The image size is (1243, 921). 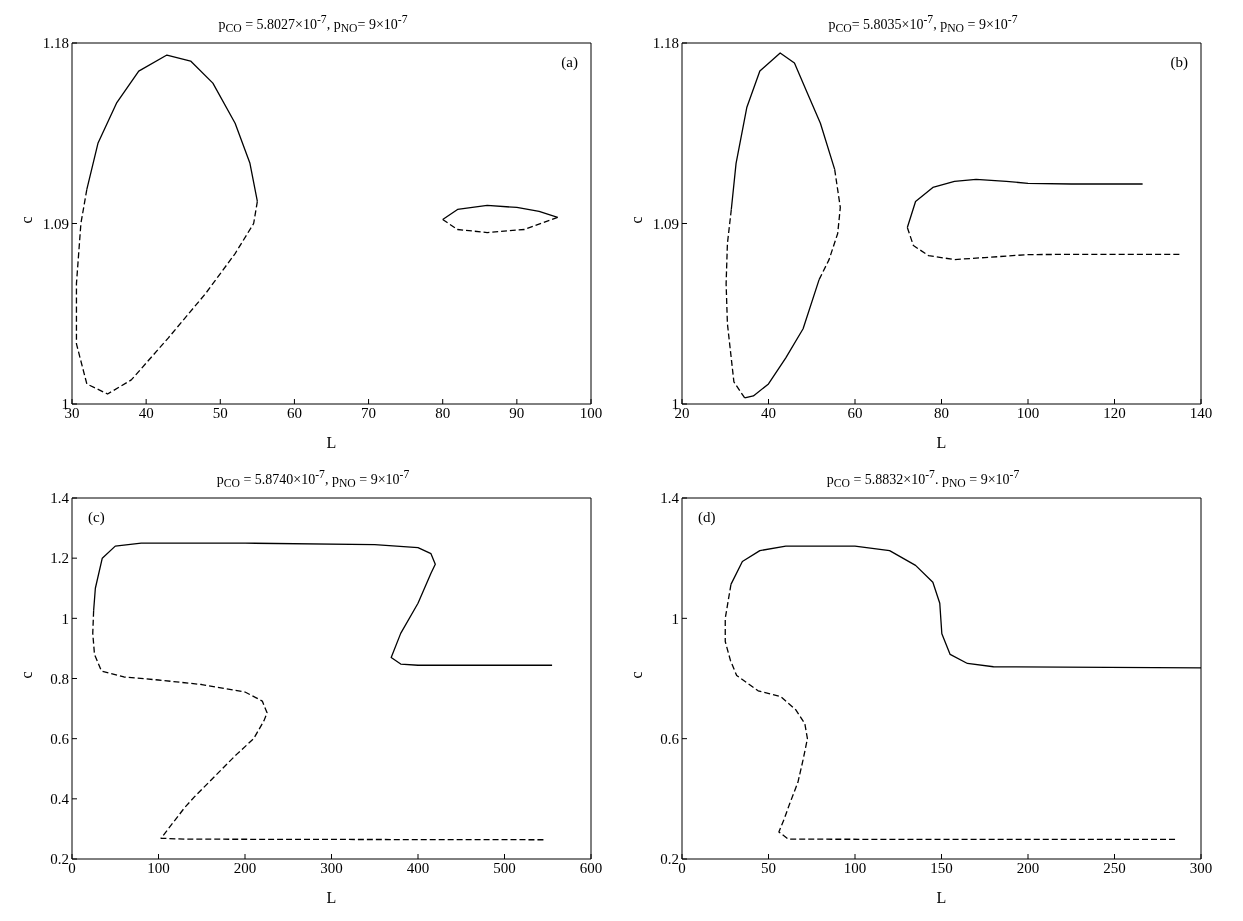 I want to click on x-tick-label: 90, so click(x=517, y=412).